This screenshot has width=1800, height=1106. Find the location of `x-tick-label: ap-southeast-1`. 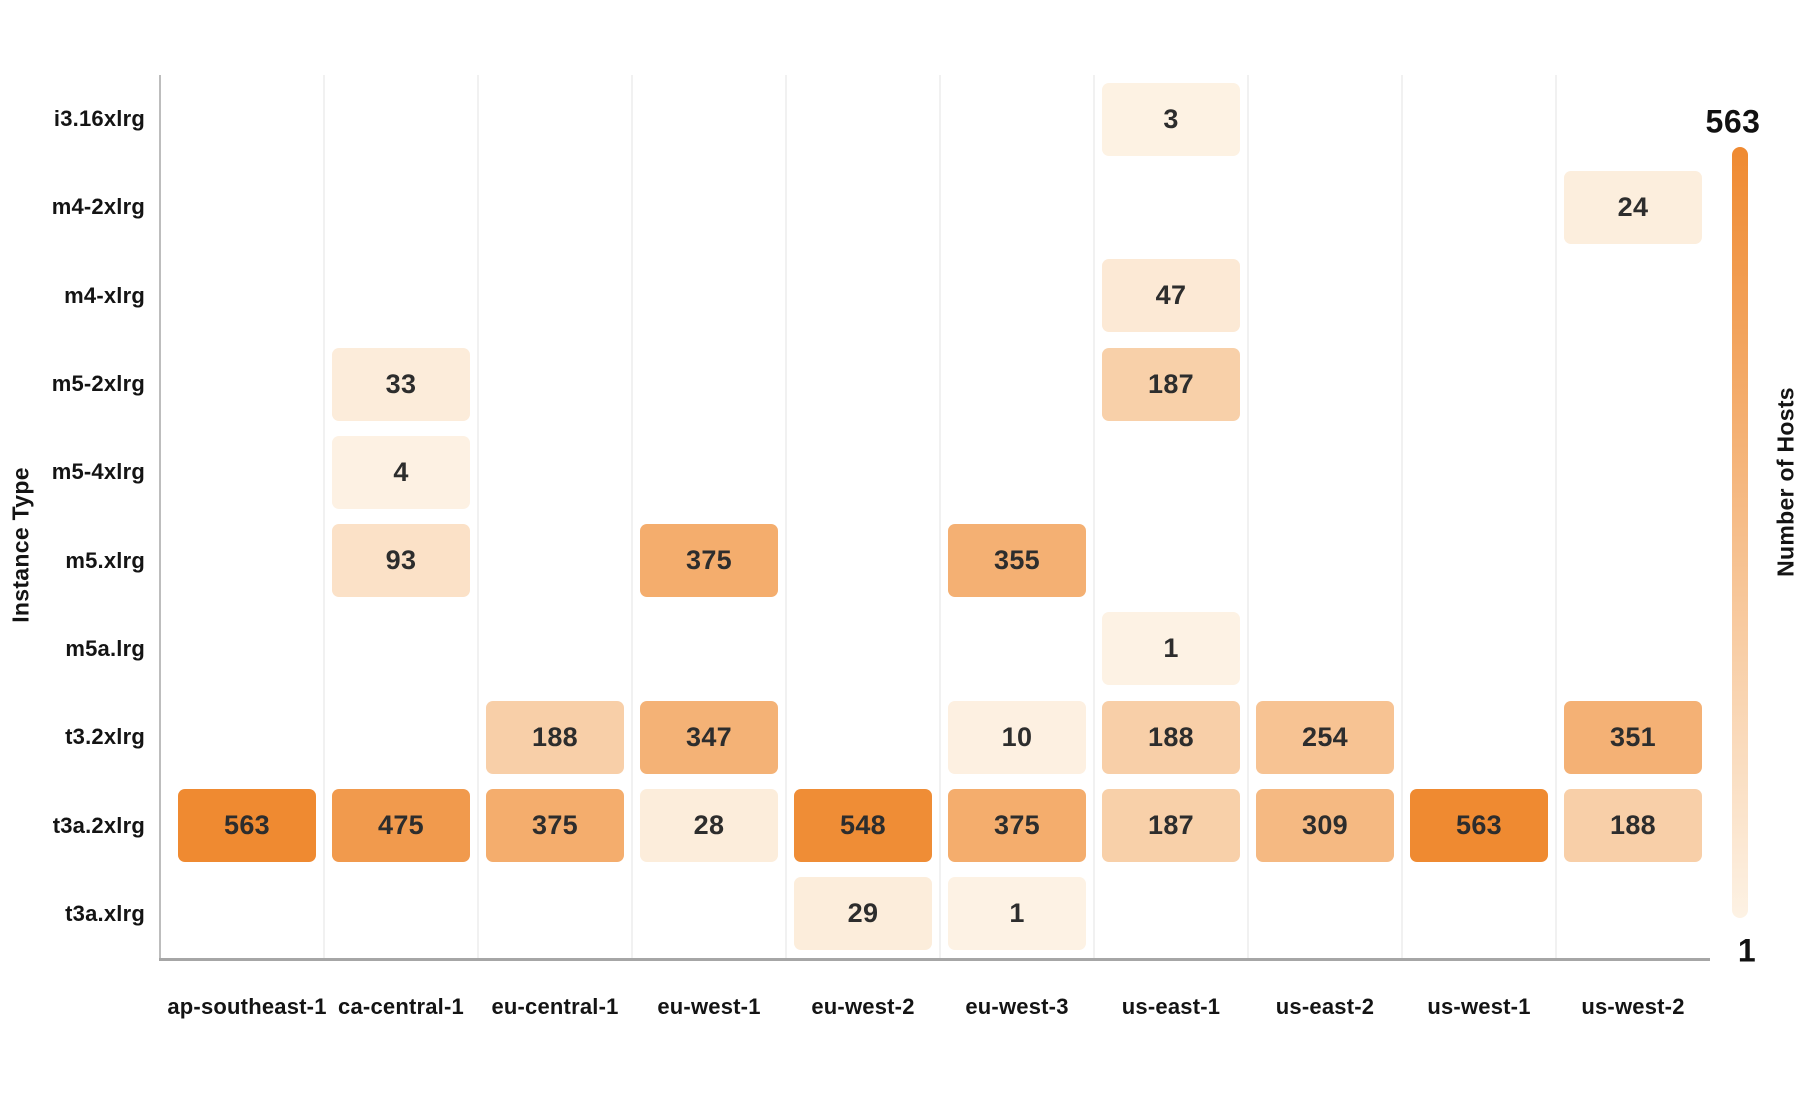

x-tick-label: ap-southeast-1 is located at coordinates (247, 1006).